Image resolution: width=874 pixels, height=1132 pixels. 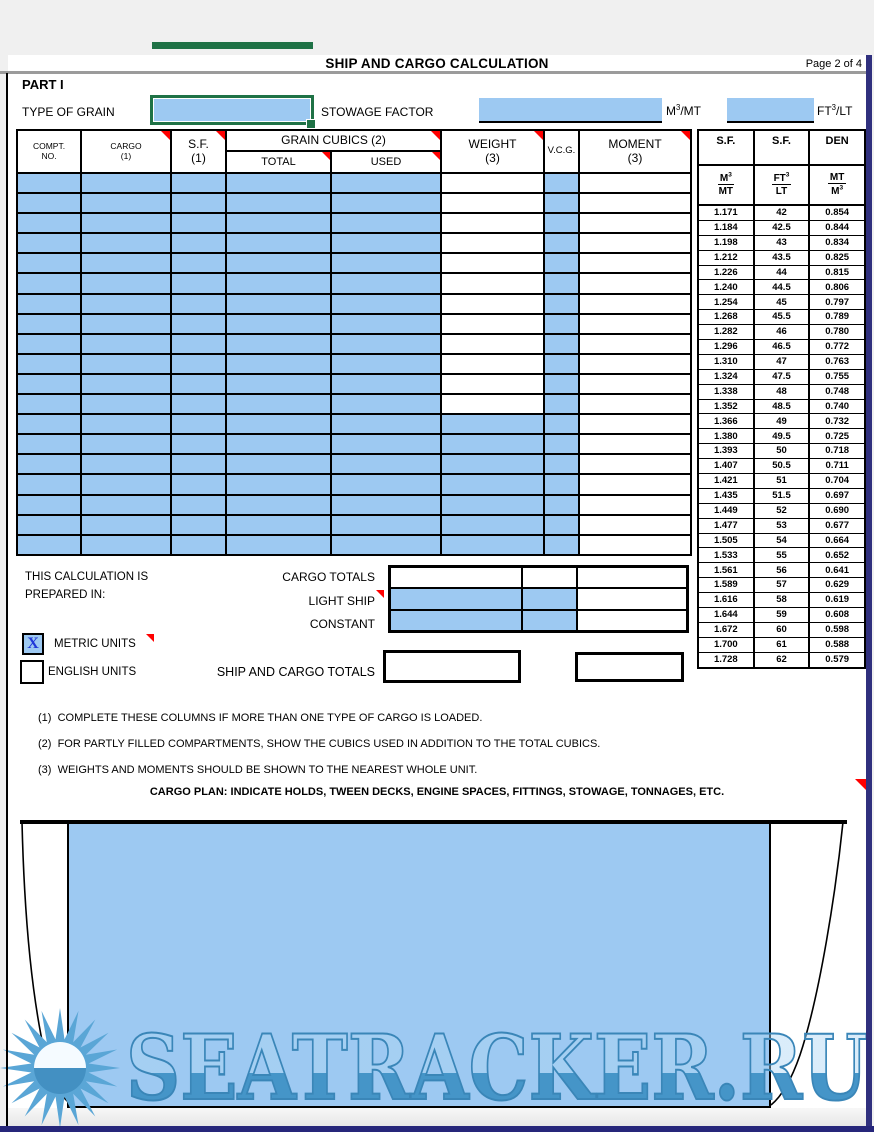 What do you see at coordinates (456, 620) in the screenshot?
I see `totals-weight-cell-row3` at bounding box center [456, 620].